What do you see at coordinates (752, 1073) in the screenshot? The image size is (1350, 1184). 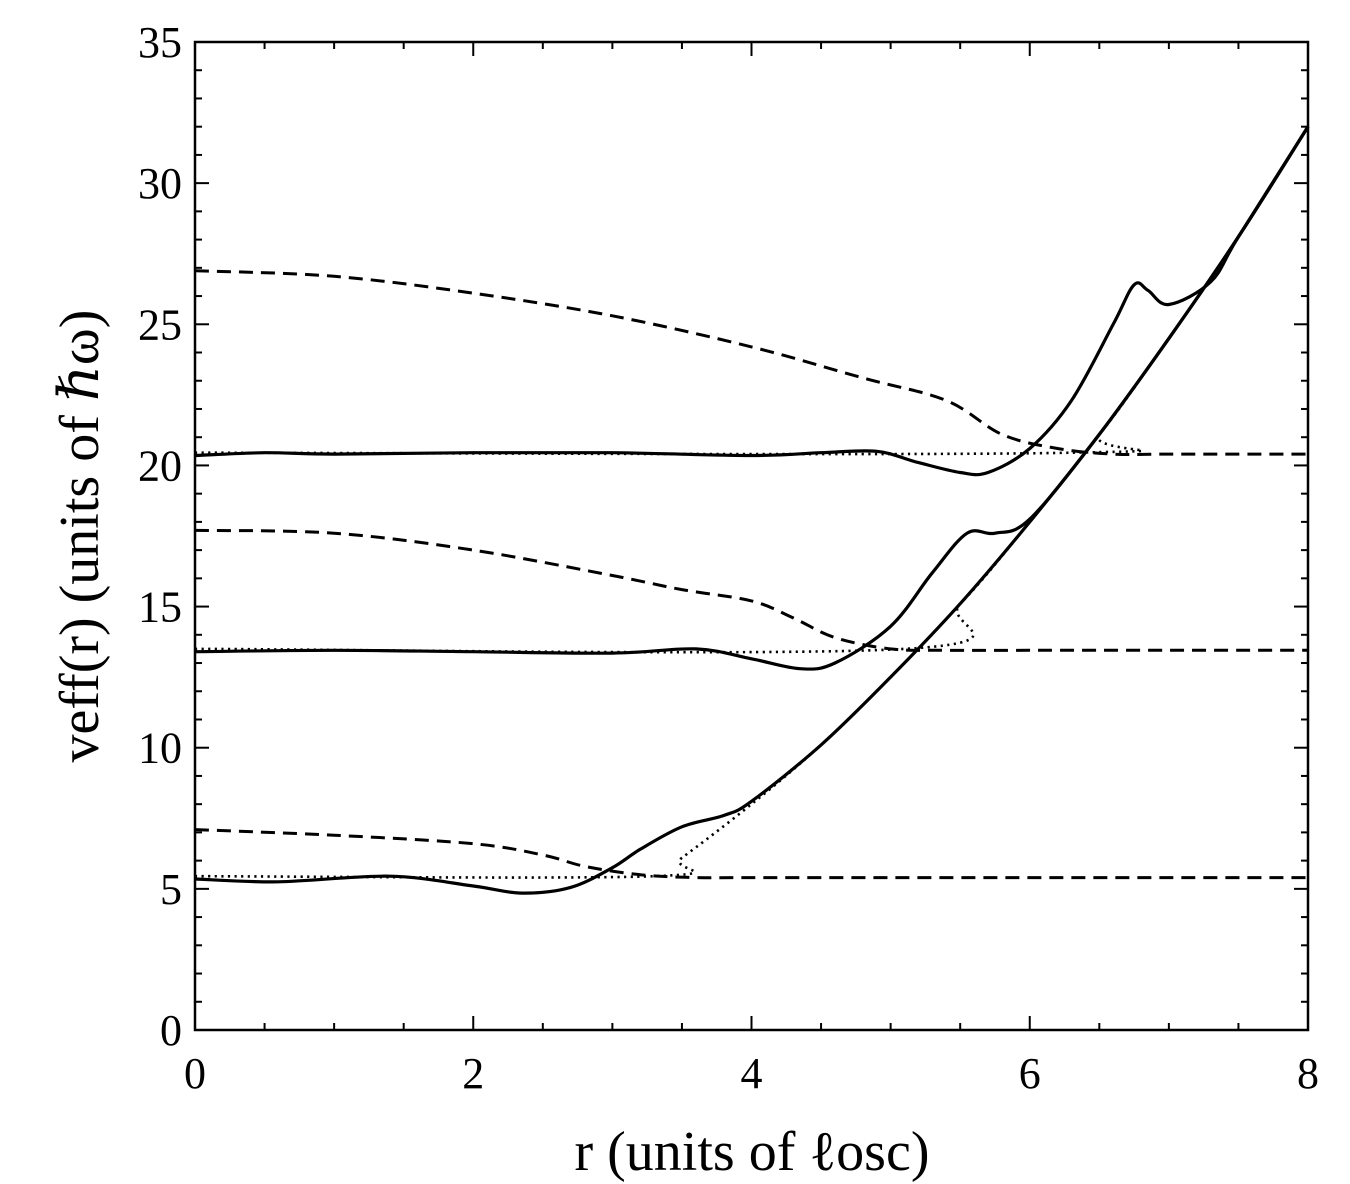 I see `x-tick-label: 4` at bounding box center [752, 1073].